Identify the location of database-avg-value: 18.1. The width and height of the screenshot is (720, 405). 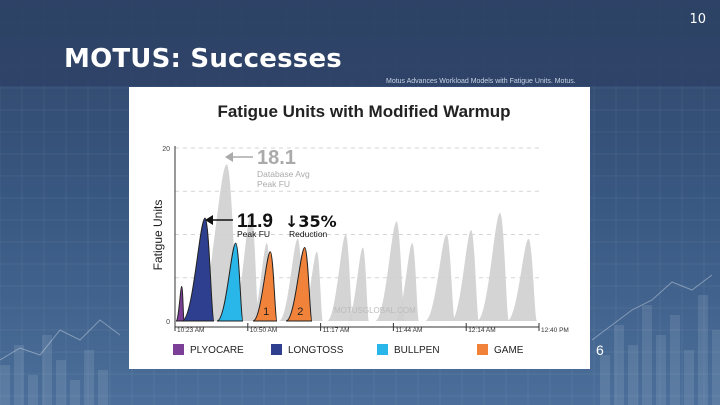
(276, 158).